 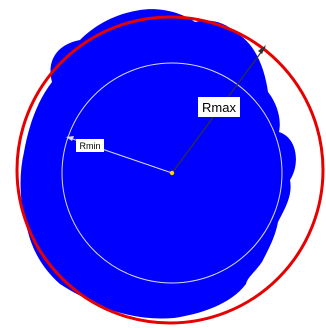 I want to click on rmax-label: Rmax, so click(x=219, y=107).